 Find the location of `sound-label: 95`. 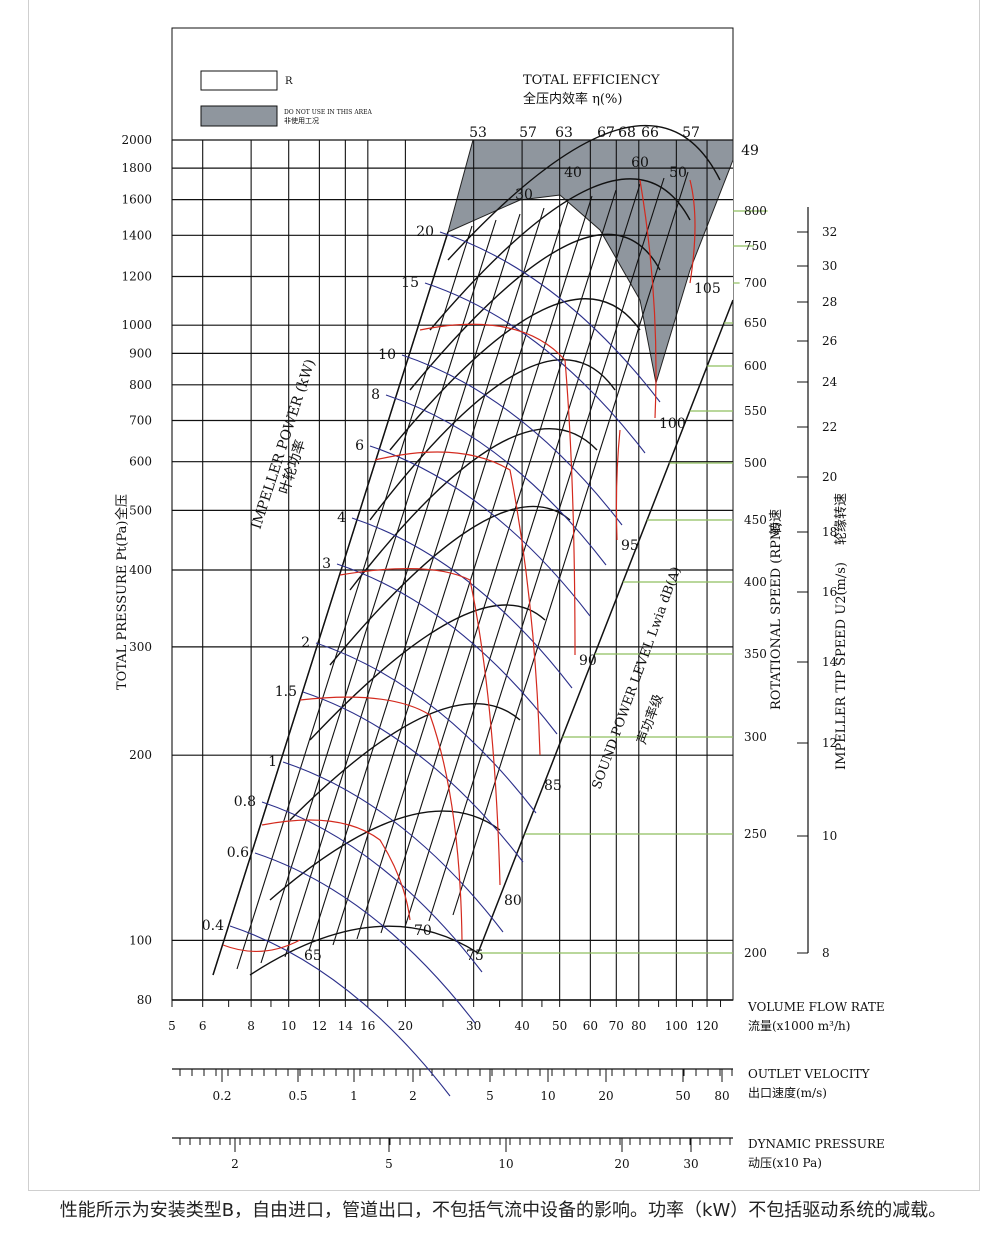

sound-label: 95 is located at coordinates (630, 546).